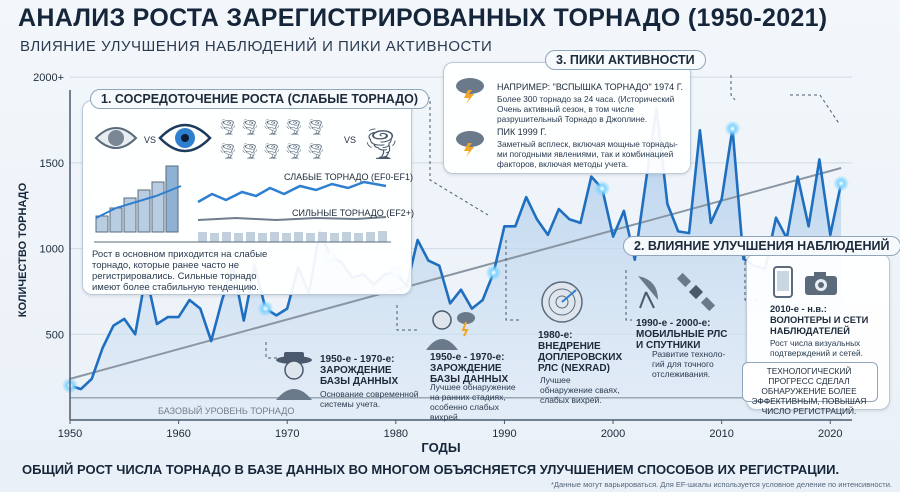  I want to click on eye-icon-bright, so click(185, 138).